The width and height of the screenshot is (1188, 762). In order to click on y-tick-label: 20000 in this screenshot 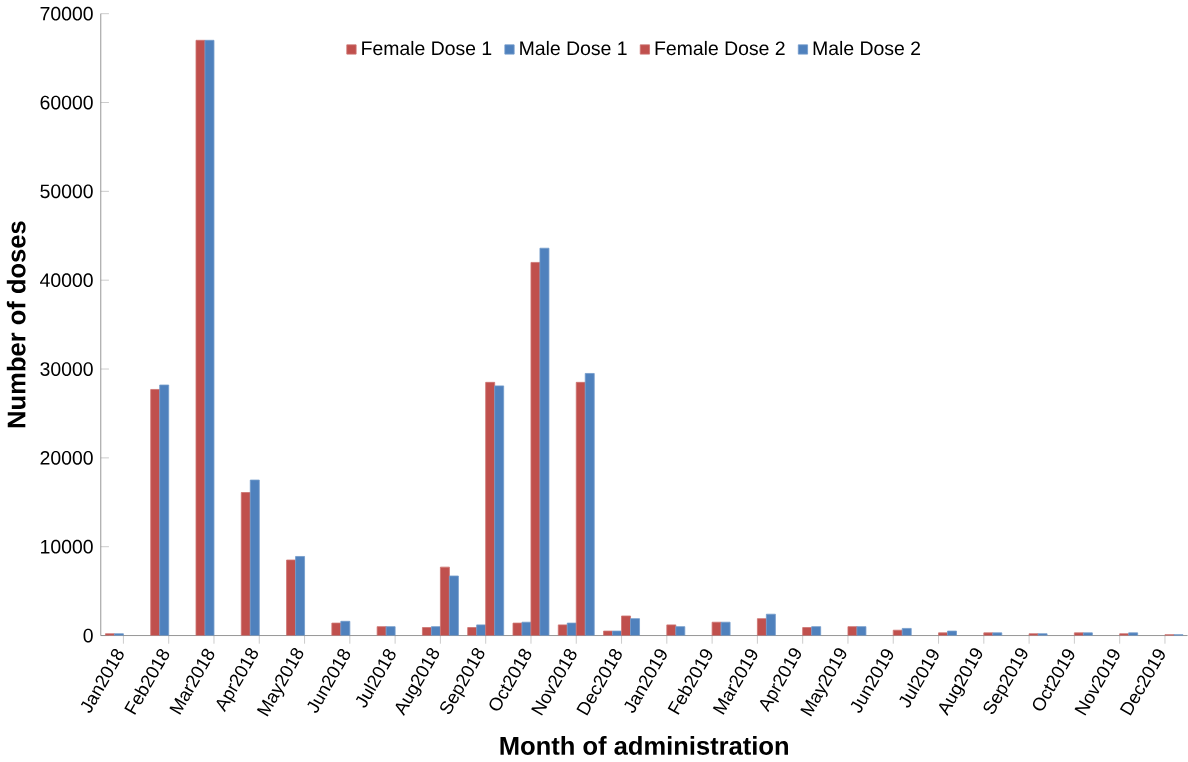, I will do `click(66, 458)`.